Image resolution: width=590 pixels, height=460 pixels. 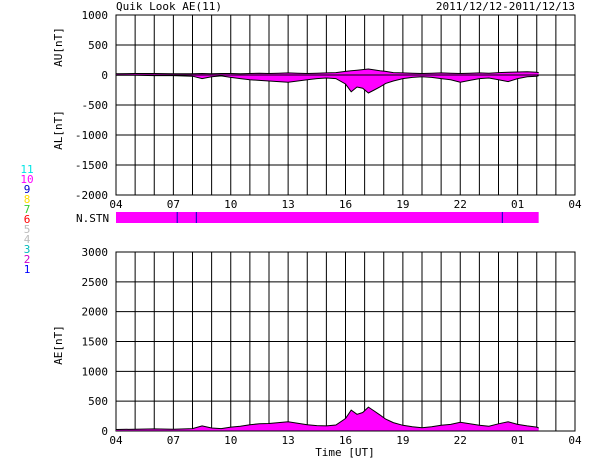 I want to click on y-axis-label-au: AU[nT], so click(x=58, y=47).